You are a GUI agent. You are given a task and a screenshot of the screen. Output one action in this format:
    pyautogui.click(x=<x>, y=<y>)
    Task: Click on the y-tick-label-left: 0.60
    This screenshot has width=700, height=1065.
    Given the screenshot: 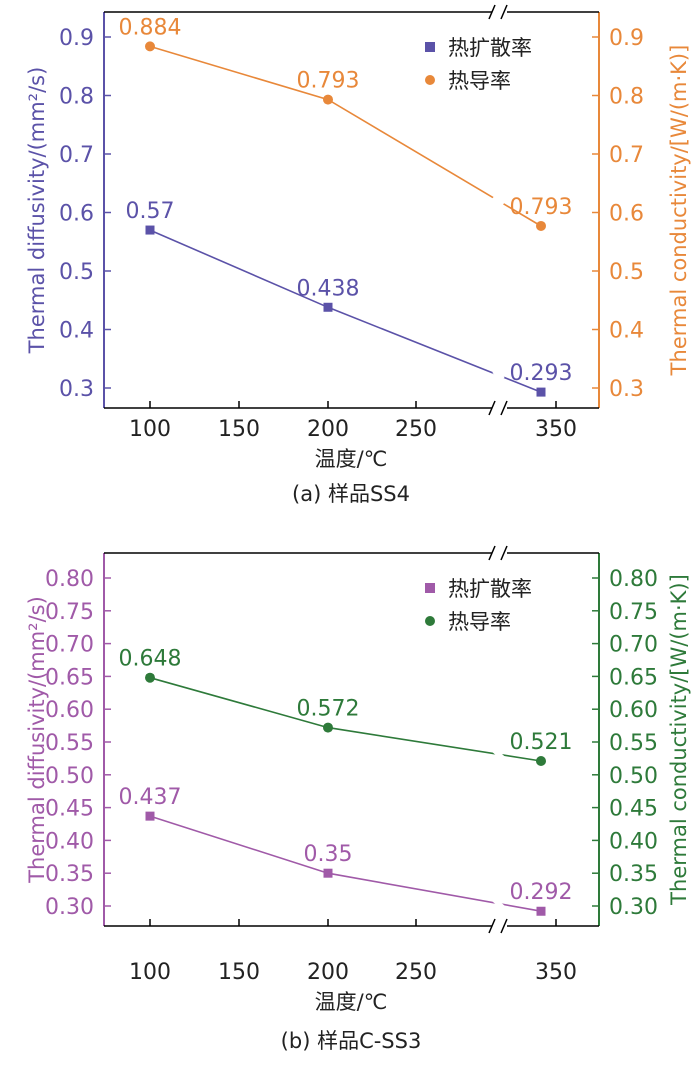 What is the action you would take?
    pyautogui.click(x=69, y=710)
    